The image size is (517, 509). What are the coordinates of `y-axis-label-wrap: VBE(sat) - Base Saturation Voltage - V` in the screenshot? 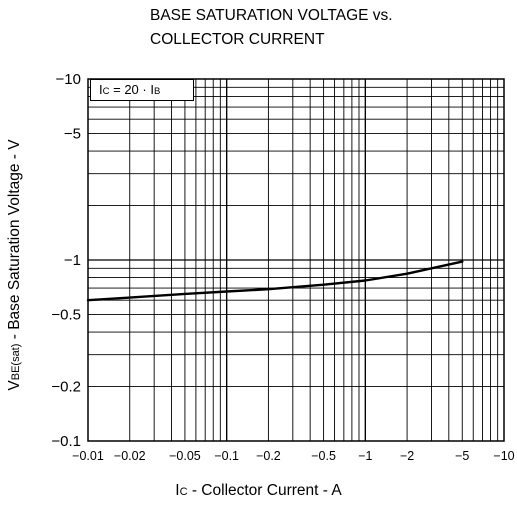 It's located at (15, 265).